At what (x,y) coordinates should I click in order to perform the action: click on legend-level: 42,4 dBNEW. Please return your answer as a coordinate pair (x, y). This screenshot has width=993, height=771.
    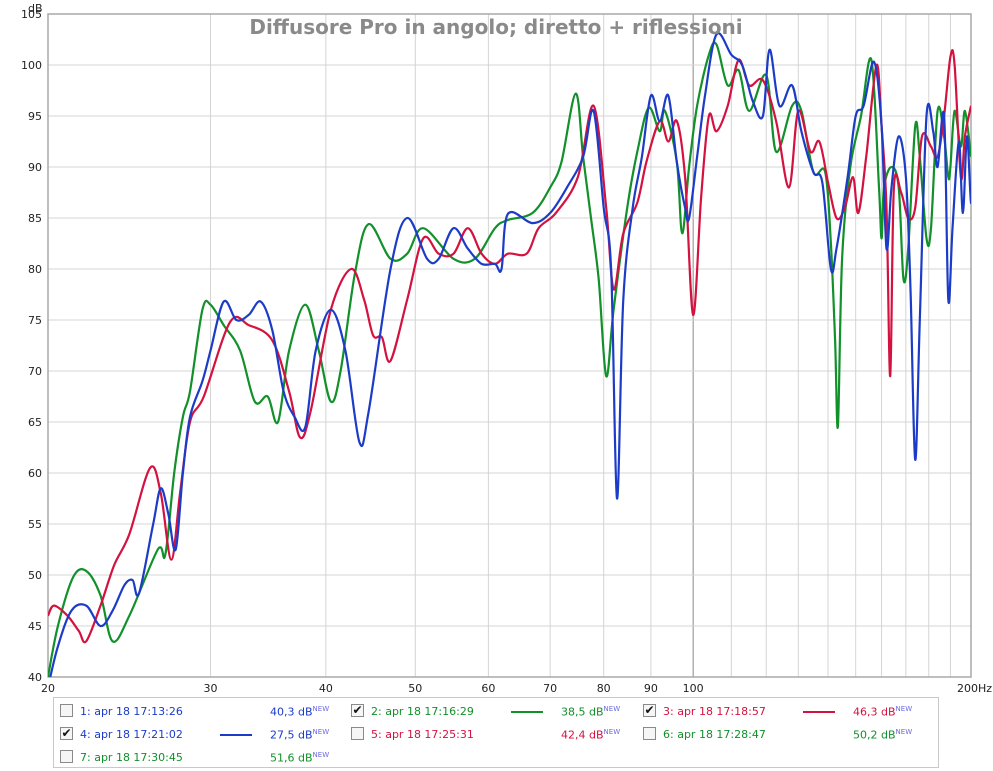
    Looking at the image, I should click on (590, 735).